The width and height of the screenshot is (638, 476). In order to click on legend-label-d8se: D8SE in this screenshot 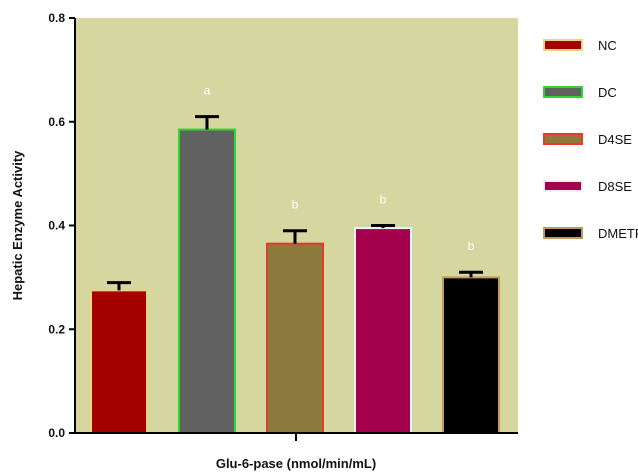, I will do `click(615, 186)`.